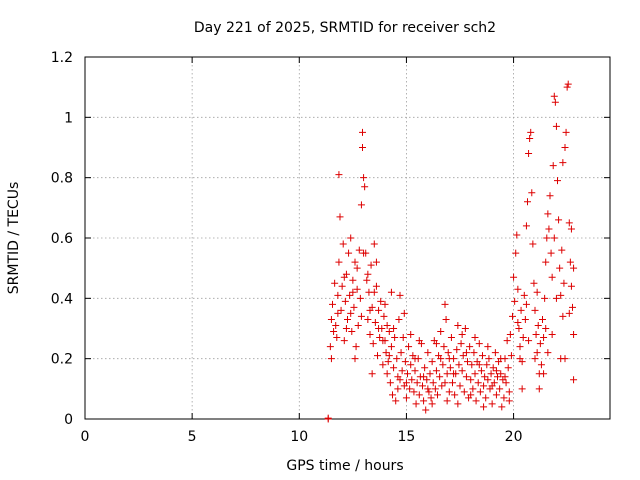 The width and height of the screenshot is (640, 480). I want to click on y-tick-label: 0, so click(68, 420).